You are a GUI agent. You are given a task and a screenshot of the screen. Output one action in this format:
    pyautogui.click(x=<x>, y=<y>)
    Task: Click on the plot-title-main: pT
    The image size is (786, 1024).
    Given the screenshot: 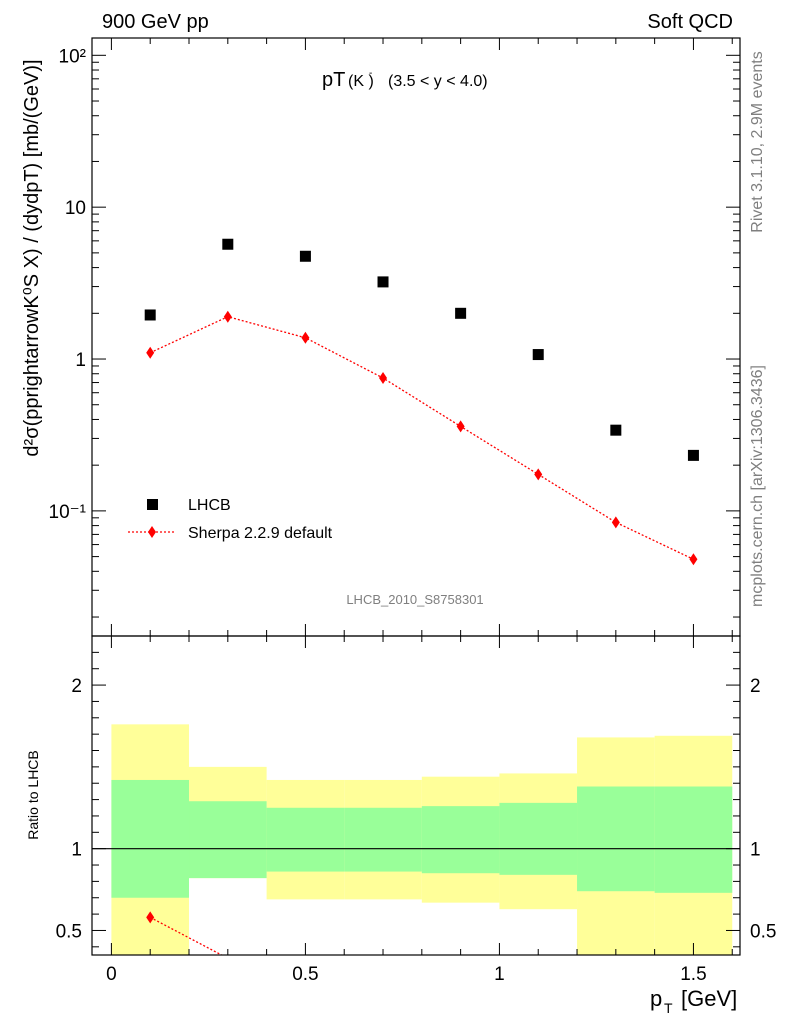 What is the action you would take?
    pyautogui.click(x=333, y=80)
    